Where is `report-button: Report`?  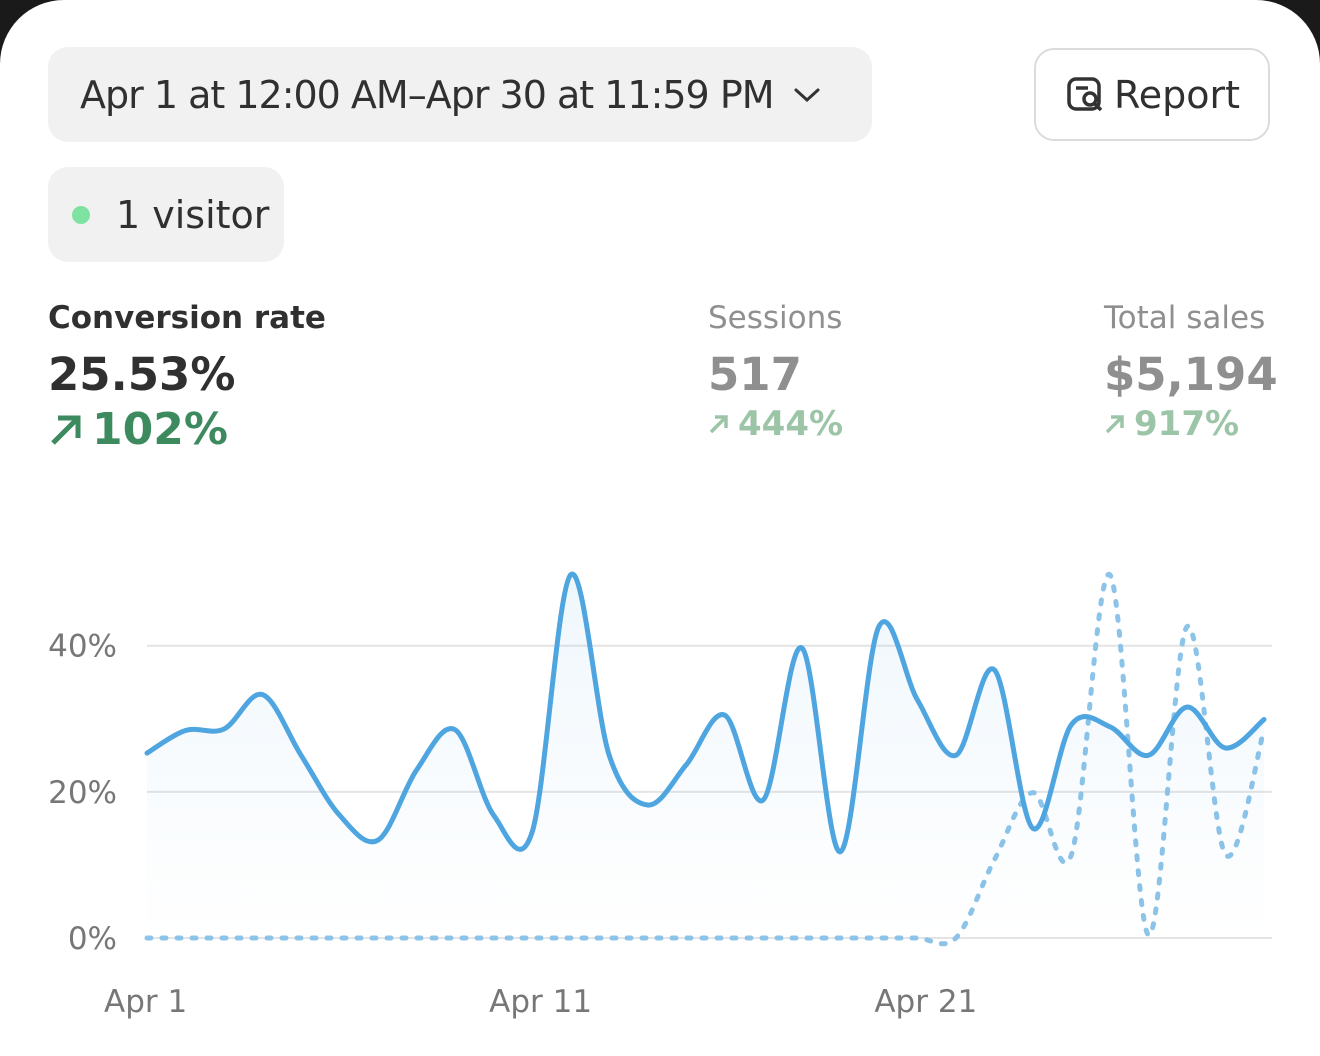
report-button: Report is located at coordinates (1152, 94).